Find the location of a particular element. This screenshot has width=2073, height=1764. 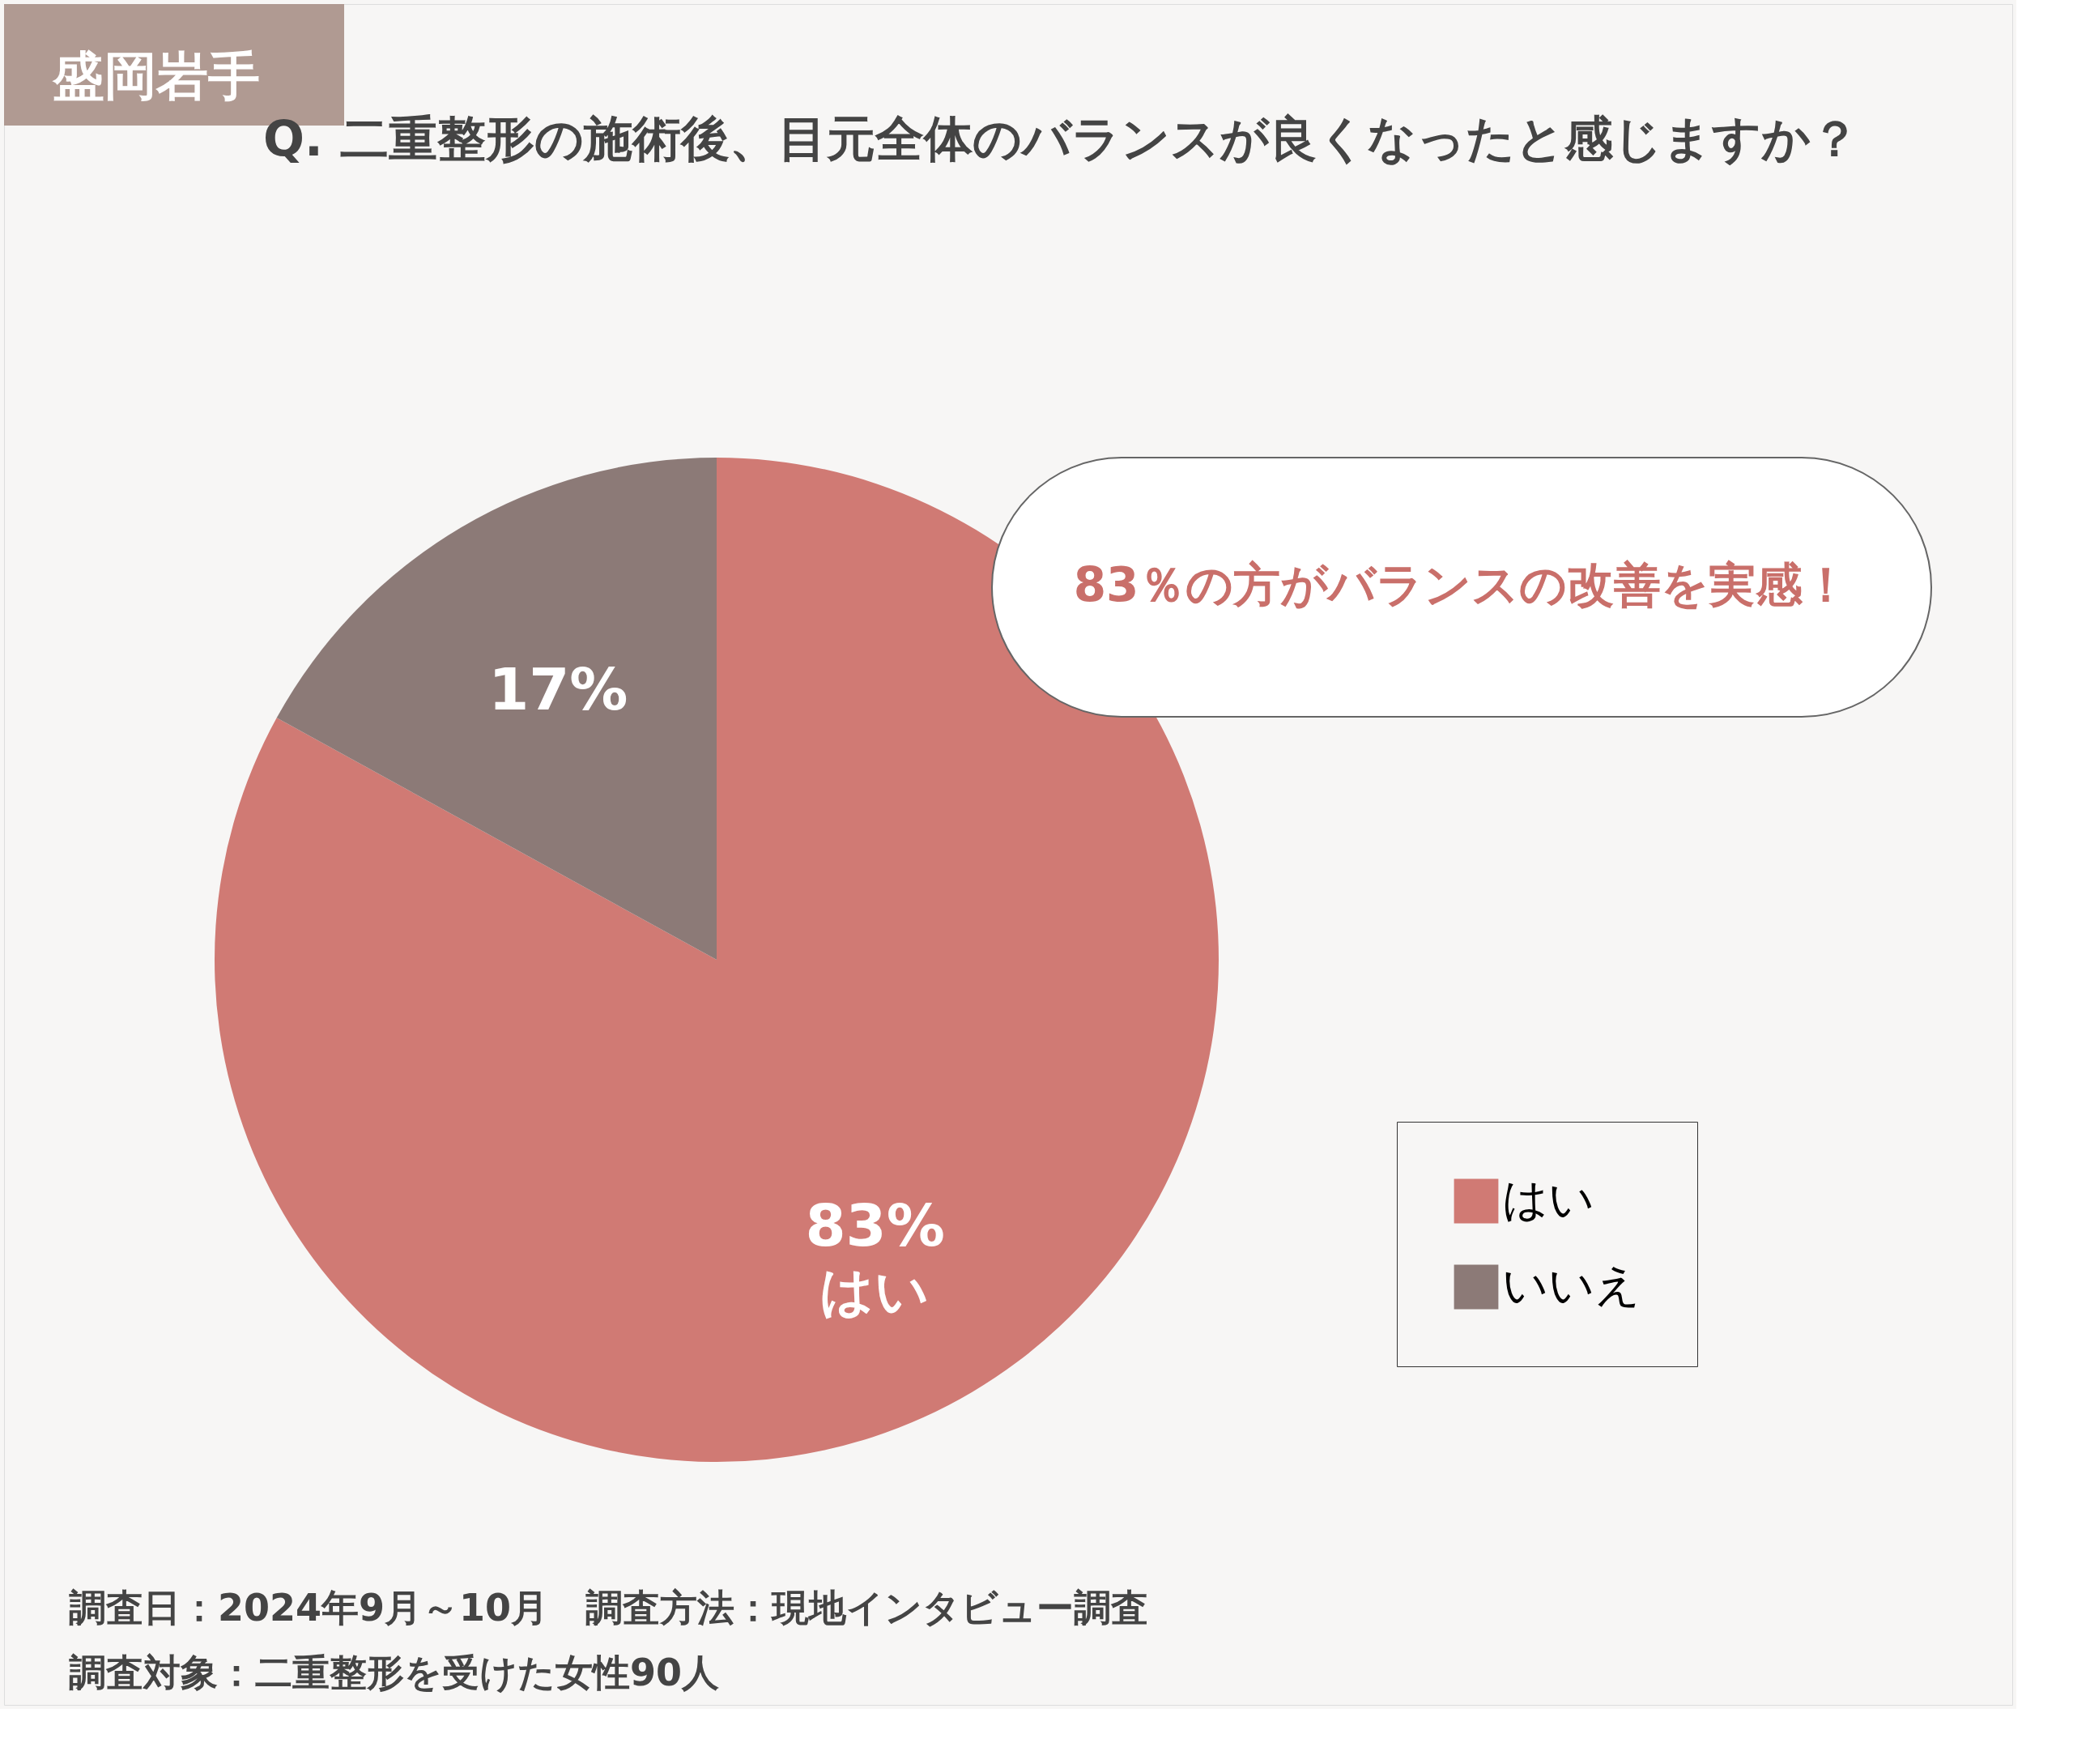

legend-label: はい is located at coordinates (1548, 1199).